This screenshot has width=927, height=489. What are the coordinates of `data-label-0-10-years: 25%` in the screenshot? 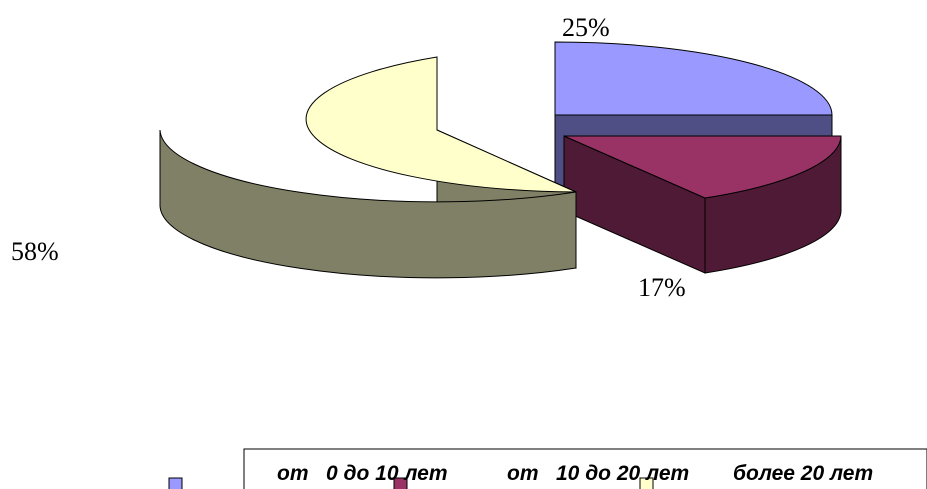 It's located at (586, 27).